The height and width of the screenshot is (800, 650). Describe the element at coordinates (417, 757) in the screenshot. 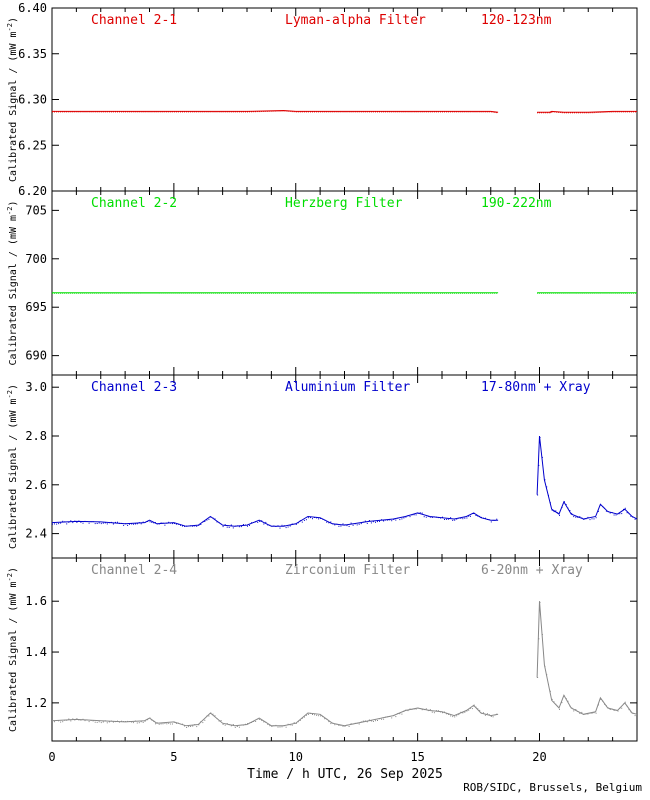

I see `x-tick-label: 15` at that location.